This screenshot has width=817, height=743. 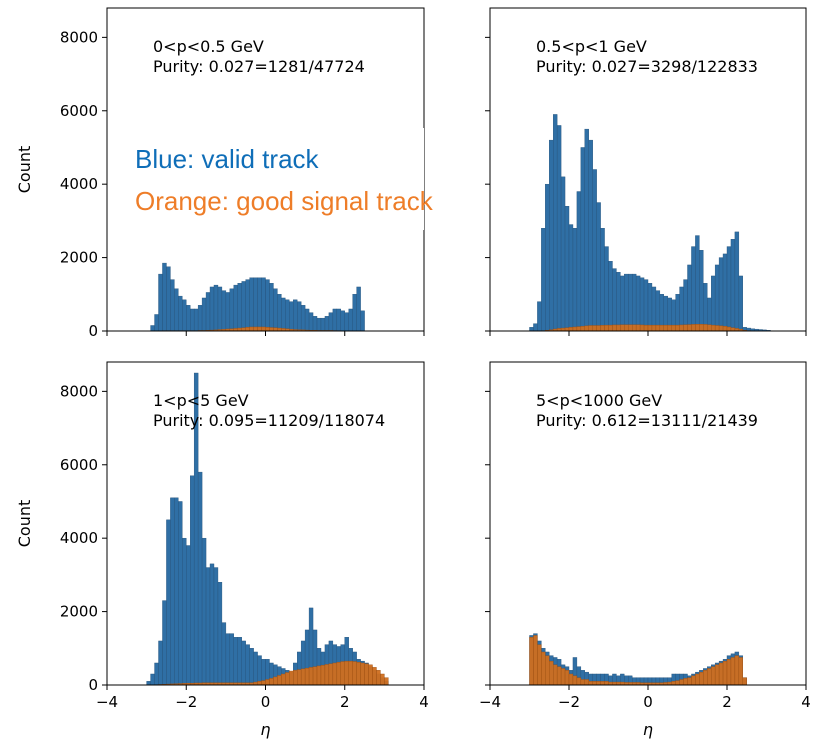 I want to click on y-tick-label: 4000, so click(x=79, y=184).